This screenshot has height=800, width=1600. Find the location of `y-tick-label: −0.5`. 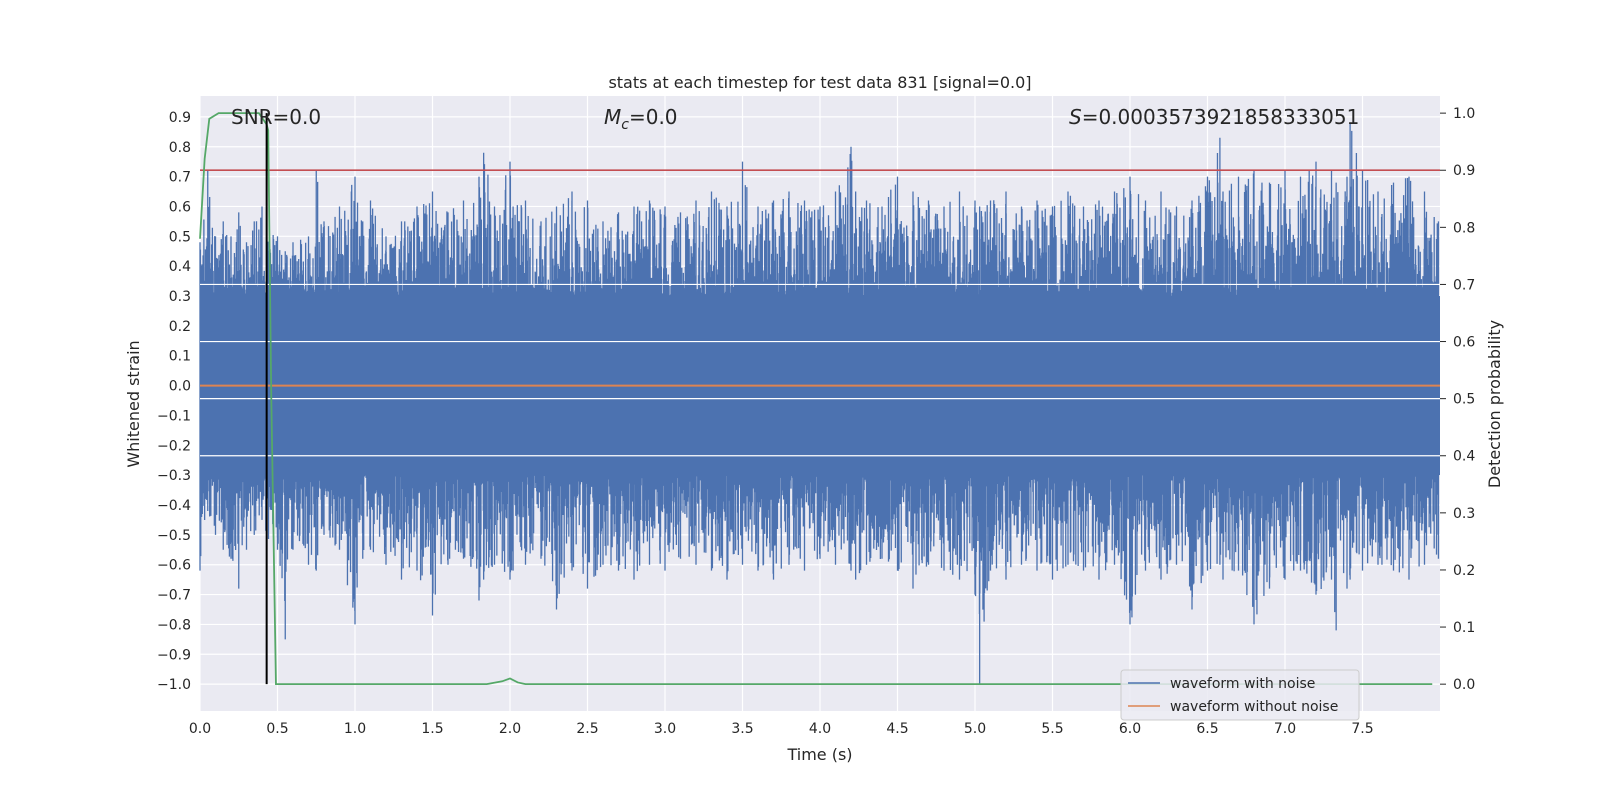

y-tick-label: −0.5 is located at coordinates (174, 536).